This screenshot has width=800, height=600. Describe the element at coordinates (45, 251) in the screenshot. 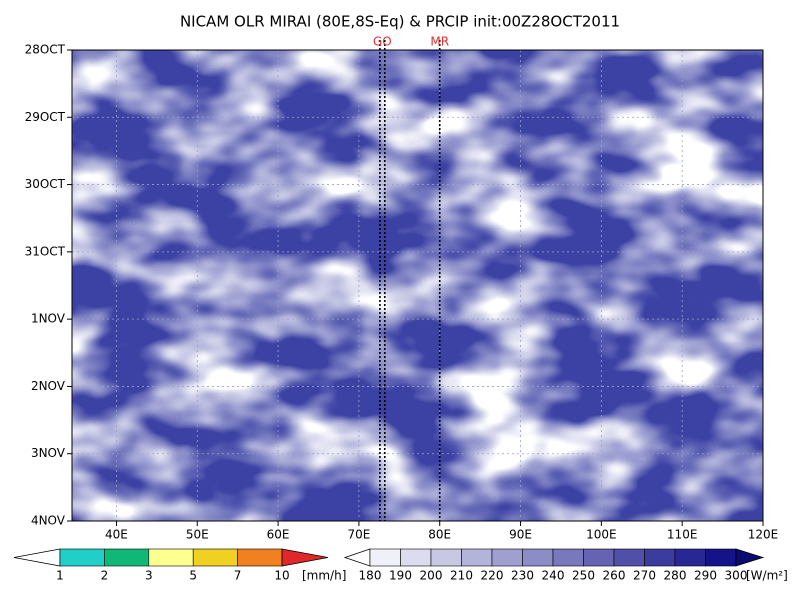

I see `y-tick-label: 31OCT` at that location.